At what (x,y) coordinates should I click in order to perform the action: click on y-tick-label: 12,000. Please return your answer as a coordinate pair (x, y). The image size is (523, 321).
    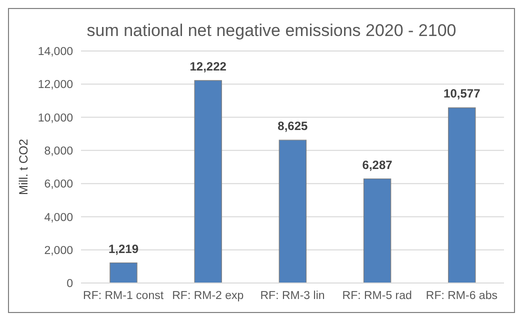
    Looking at the image, I should click on (55, 85).